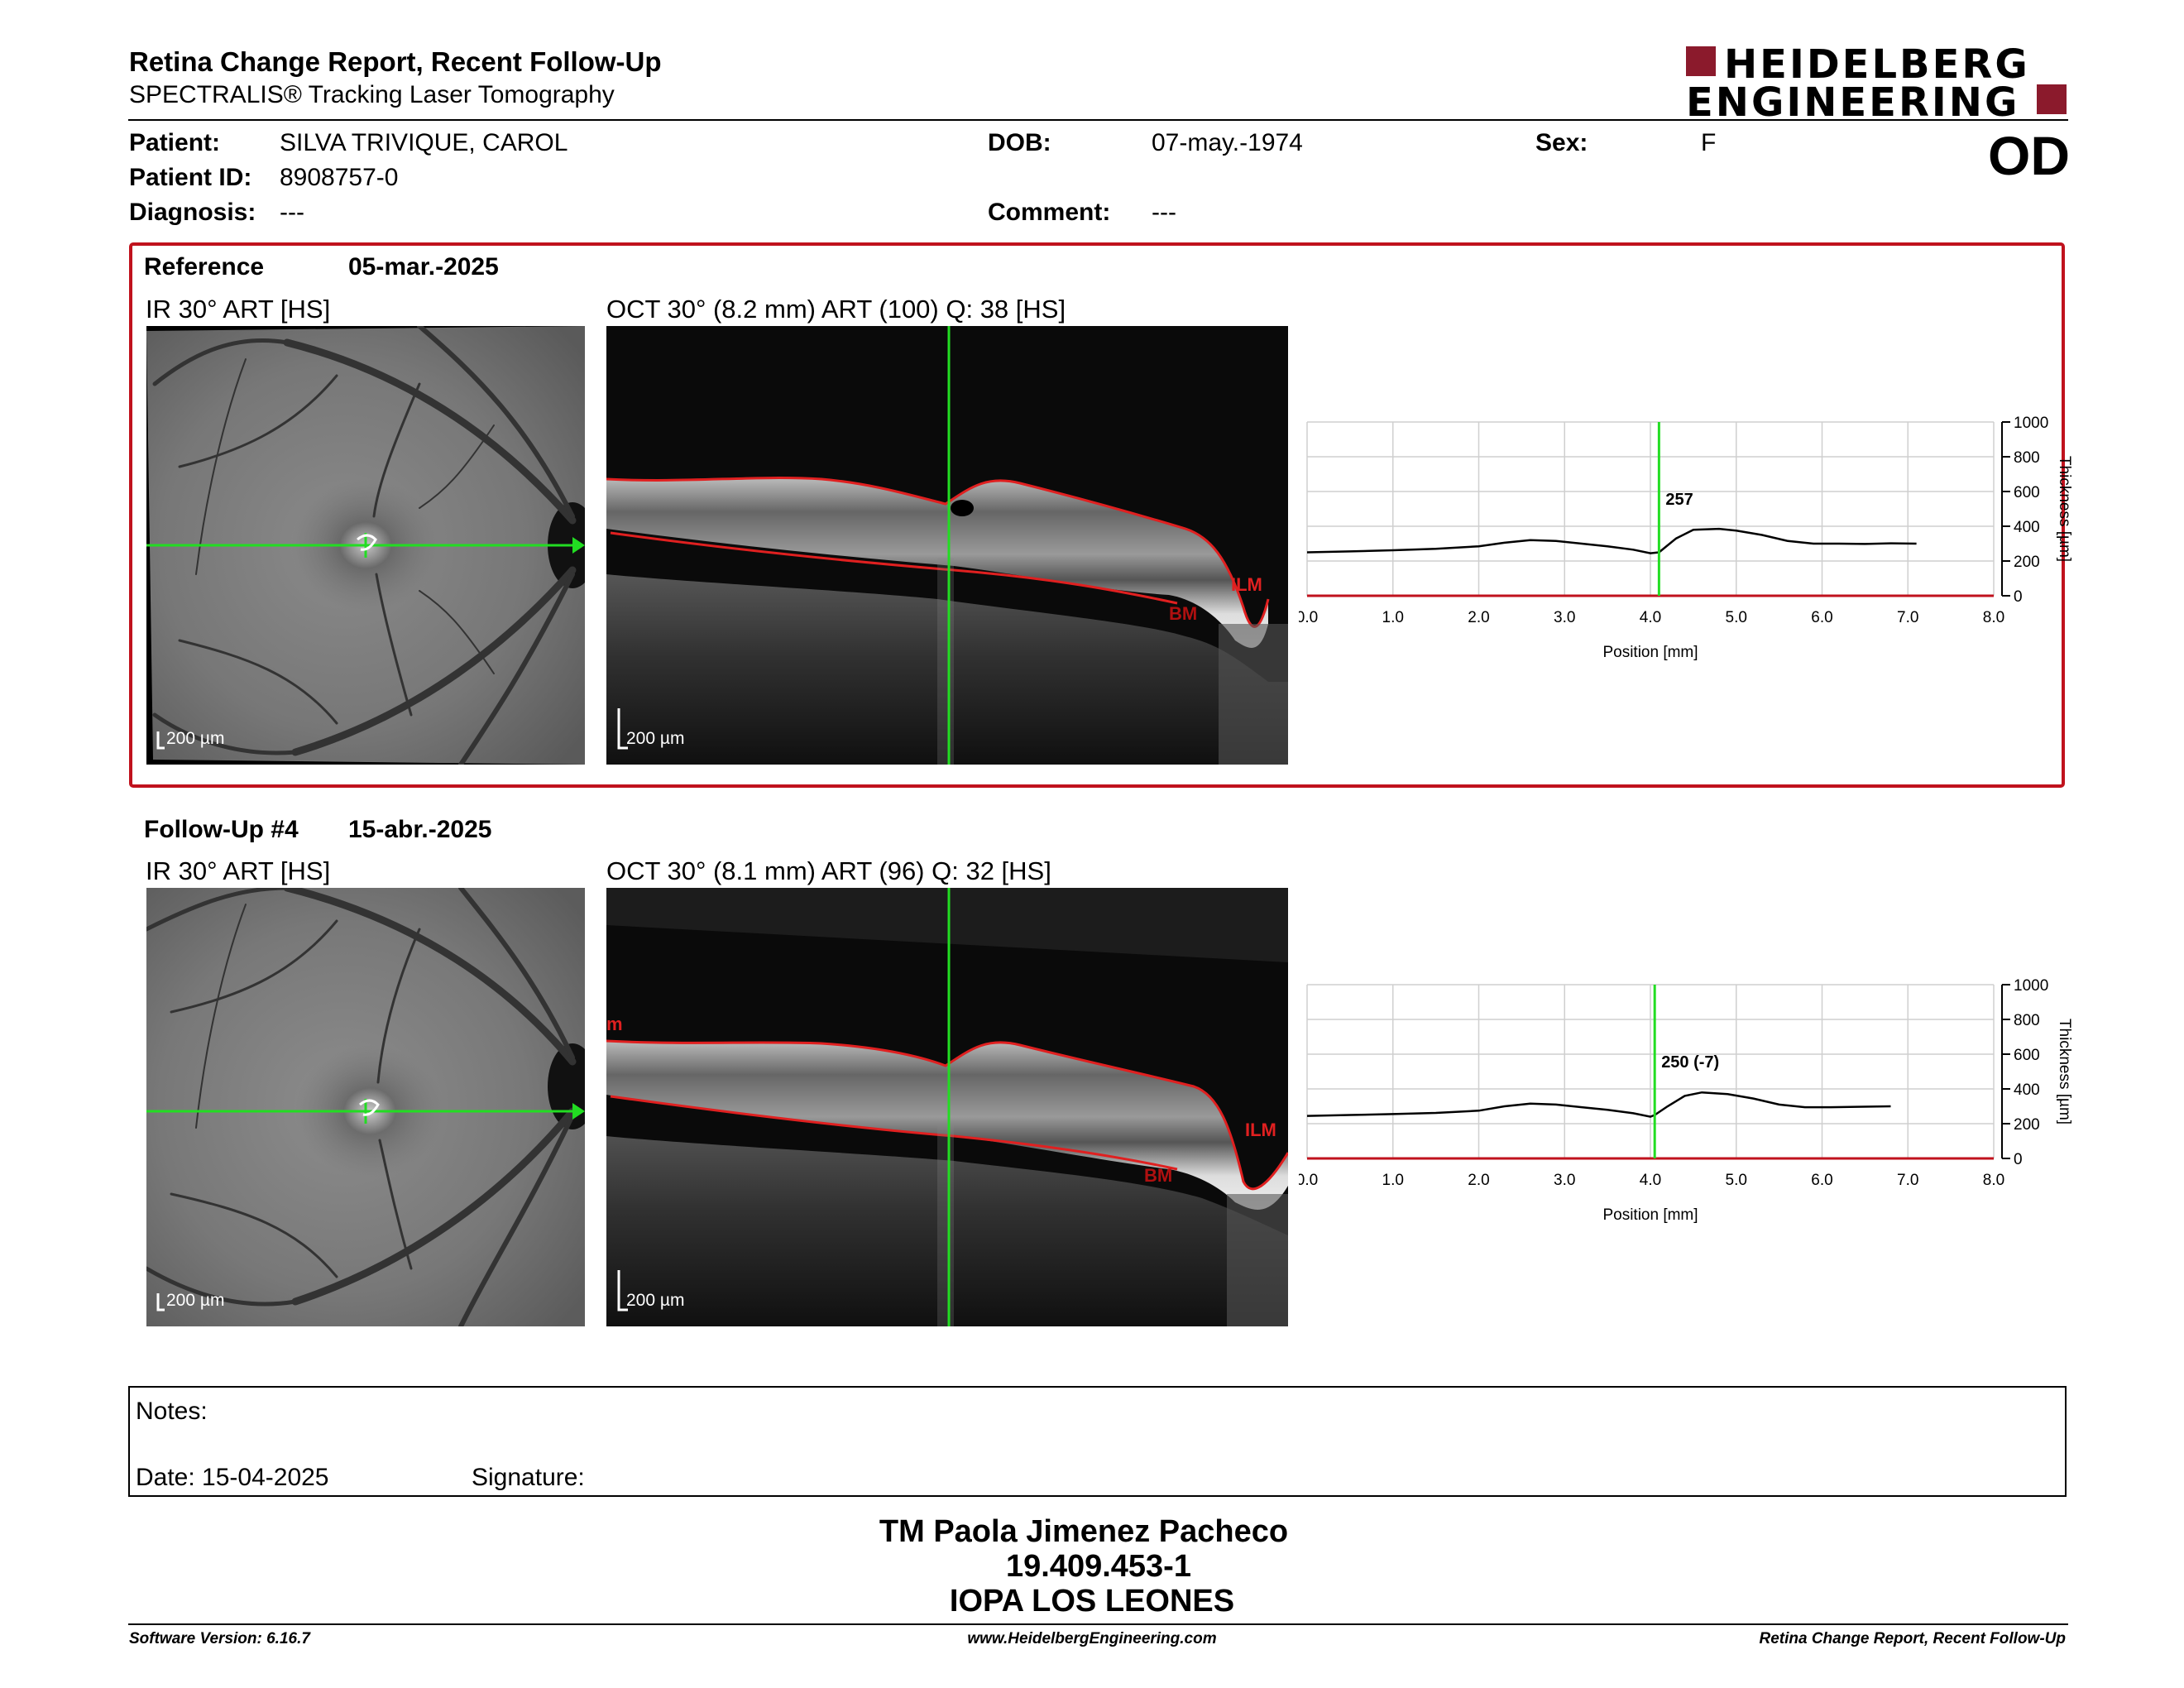 This screenshot has height=1688, width=2184. I want to click on followup-oct-bscan-image: m ILM BM 200 µm, so click(947, 1107).